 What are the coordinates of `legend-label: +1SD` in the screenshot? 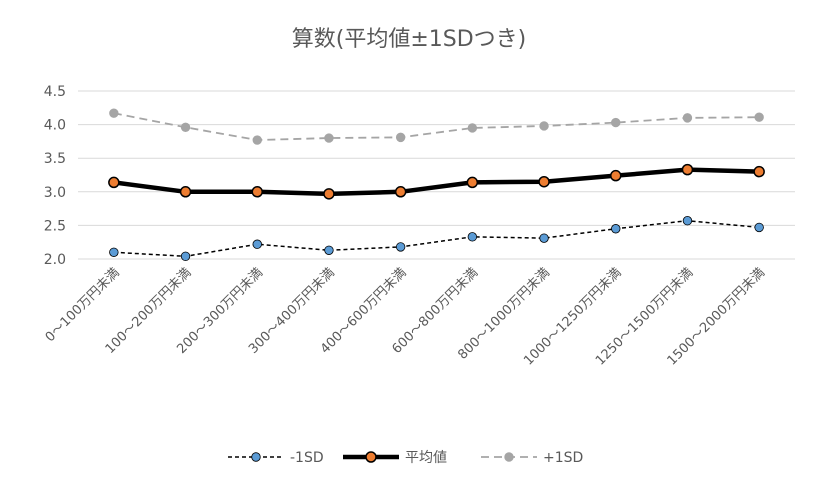 It's located at (563, 458).